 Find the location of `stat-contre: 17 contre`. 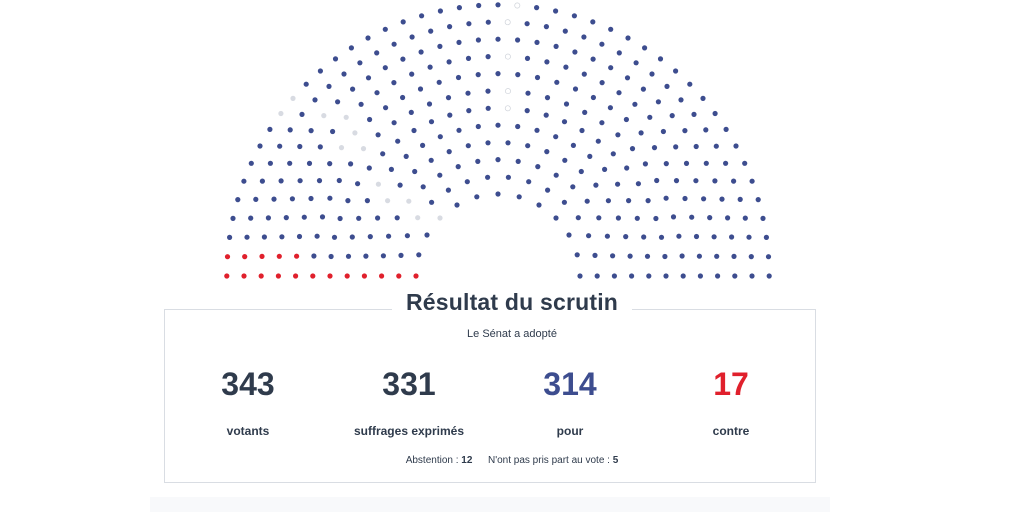

stat-contre: 17 contre is located at coordinates (731, 403).